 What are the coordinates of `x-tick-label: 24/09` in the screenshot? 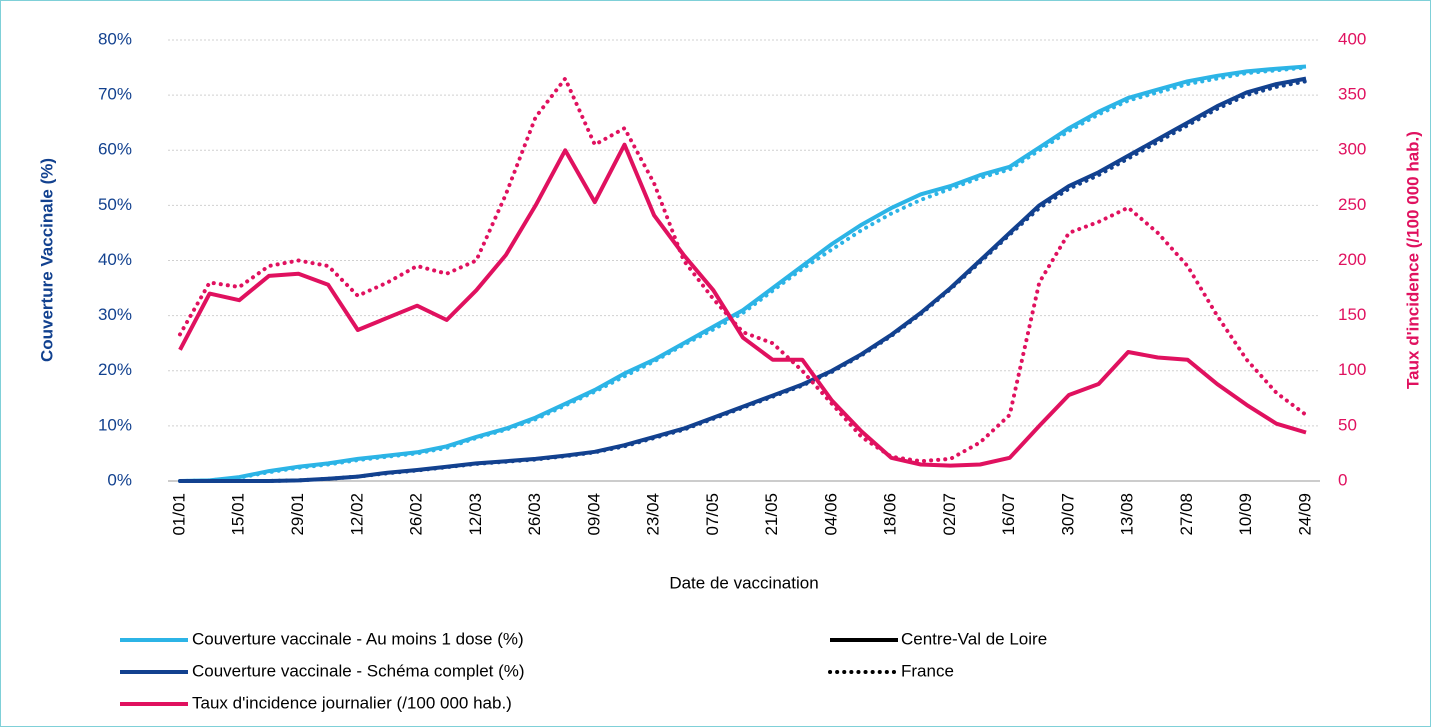 It's located at (1304, 514).